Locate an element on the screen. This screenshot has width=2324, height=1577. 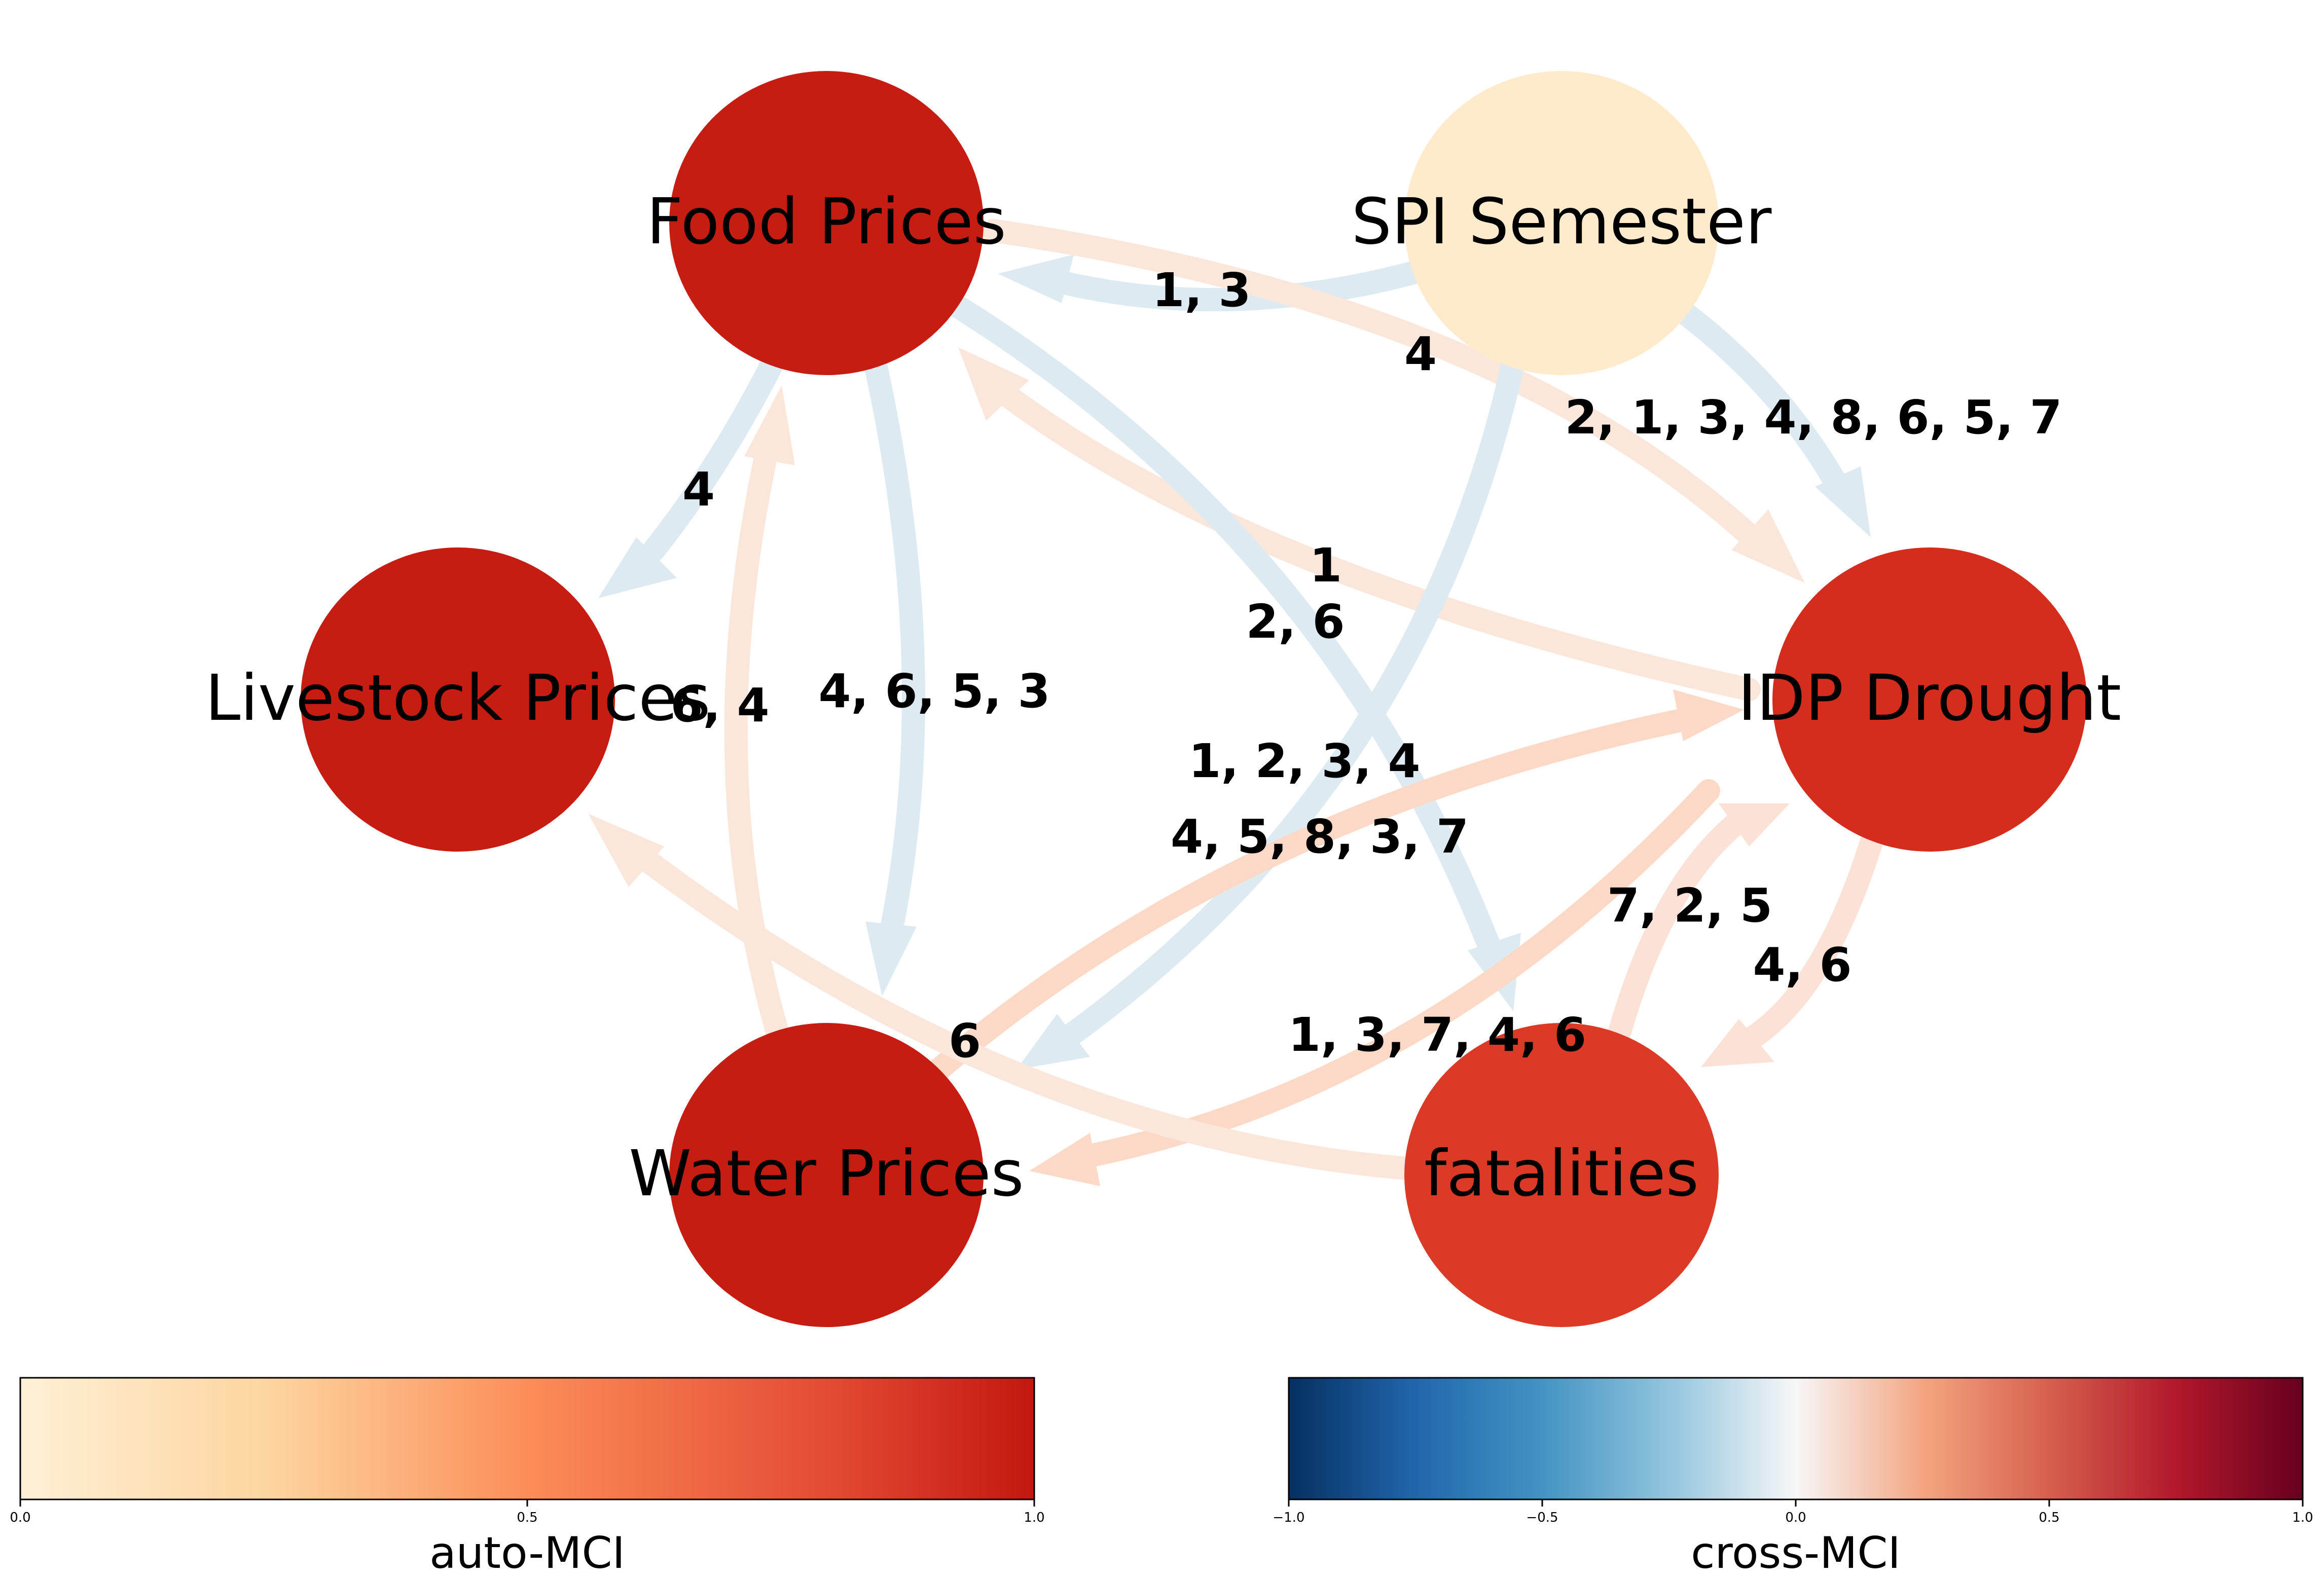
colorbar-cross-tick-label: −1.0 is located at coordinates (1288, 1517).